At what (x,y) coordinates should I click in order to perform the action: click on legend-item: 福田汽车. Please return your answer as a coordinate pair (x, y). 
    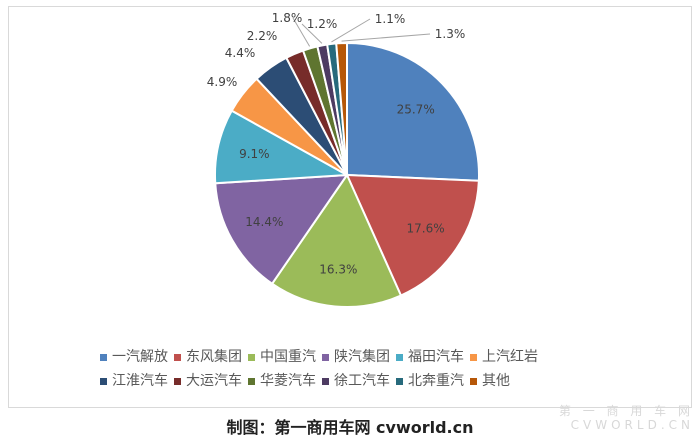
    Looking at the image, I should click on (430, 357).